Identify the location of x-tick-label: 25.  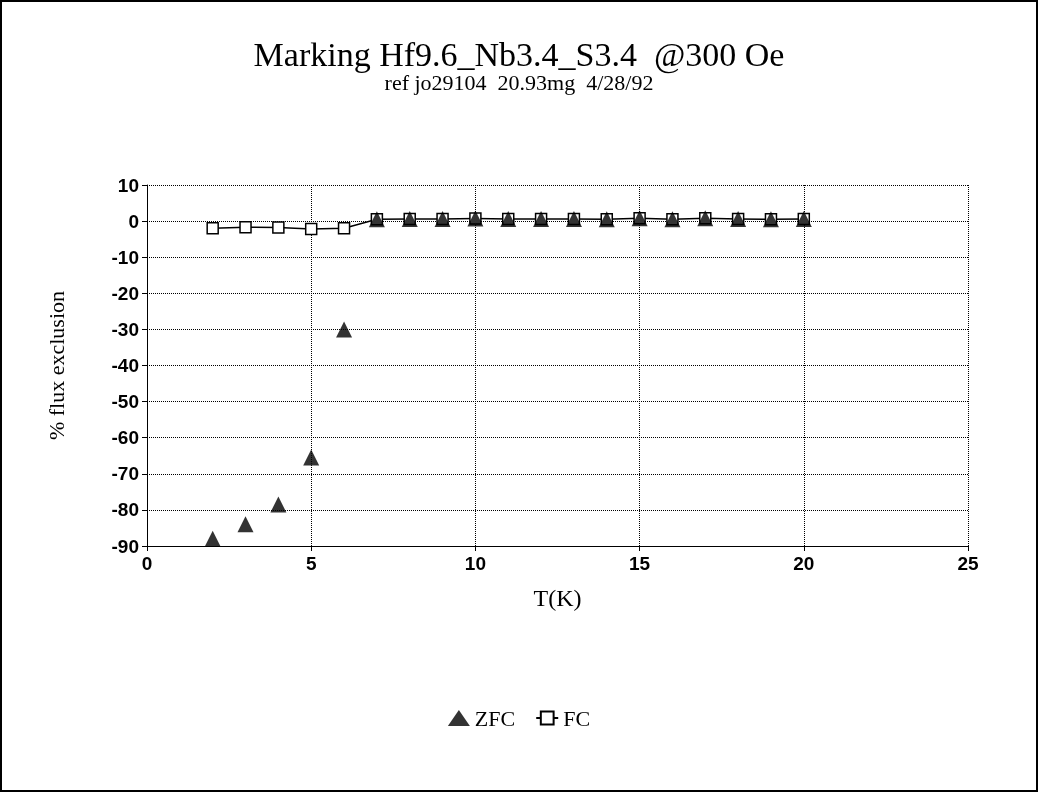
(968, 563).